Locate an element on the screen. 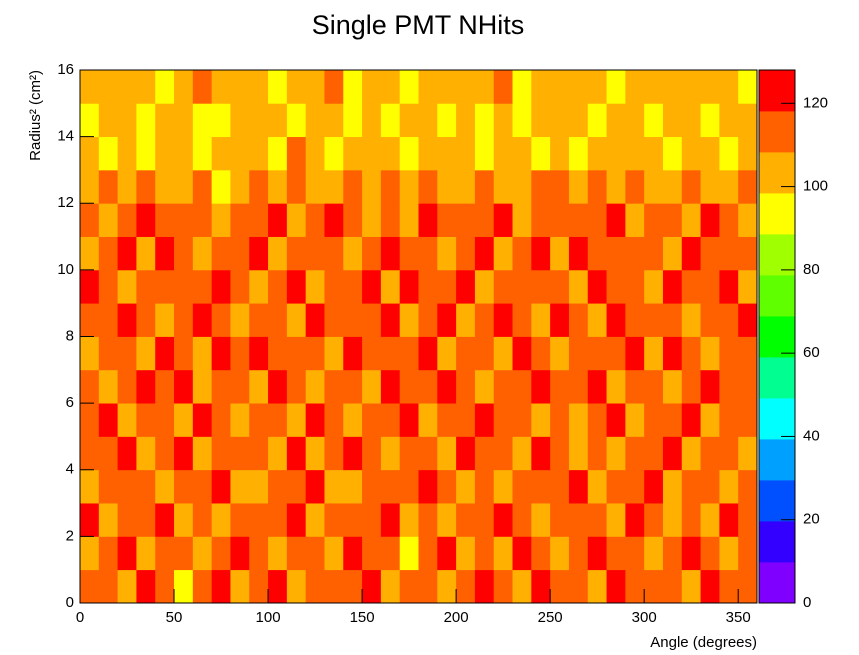  chart-title: Single PMT NHits is located at coordinates (418, 25).